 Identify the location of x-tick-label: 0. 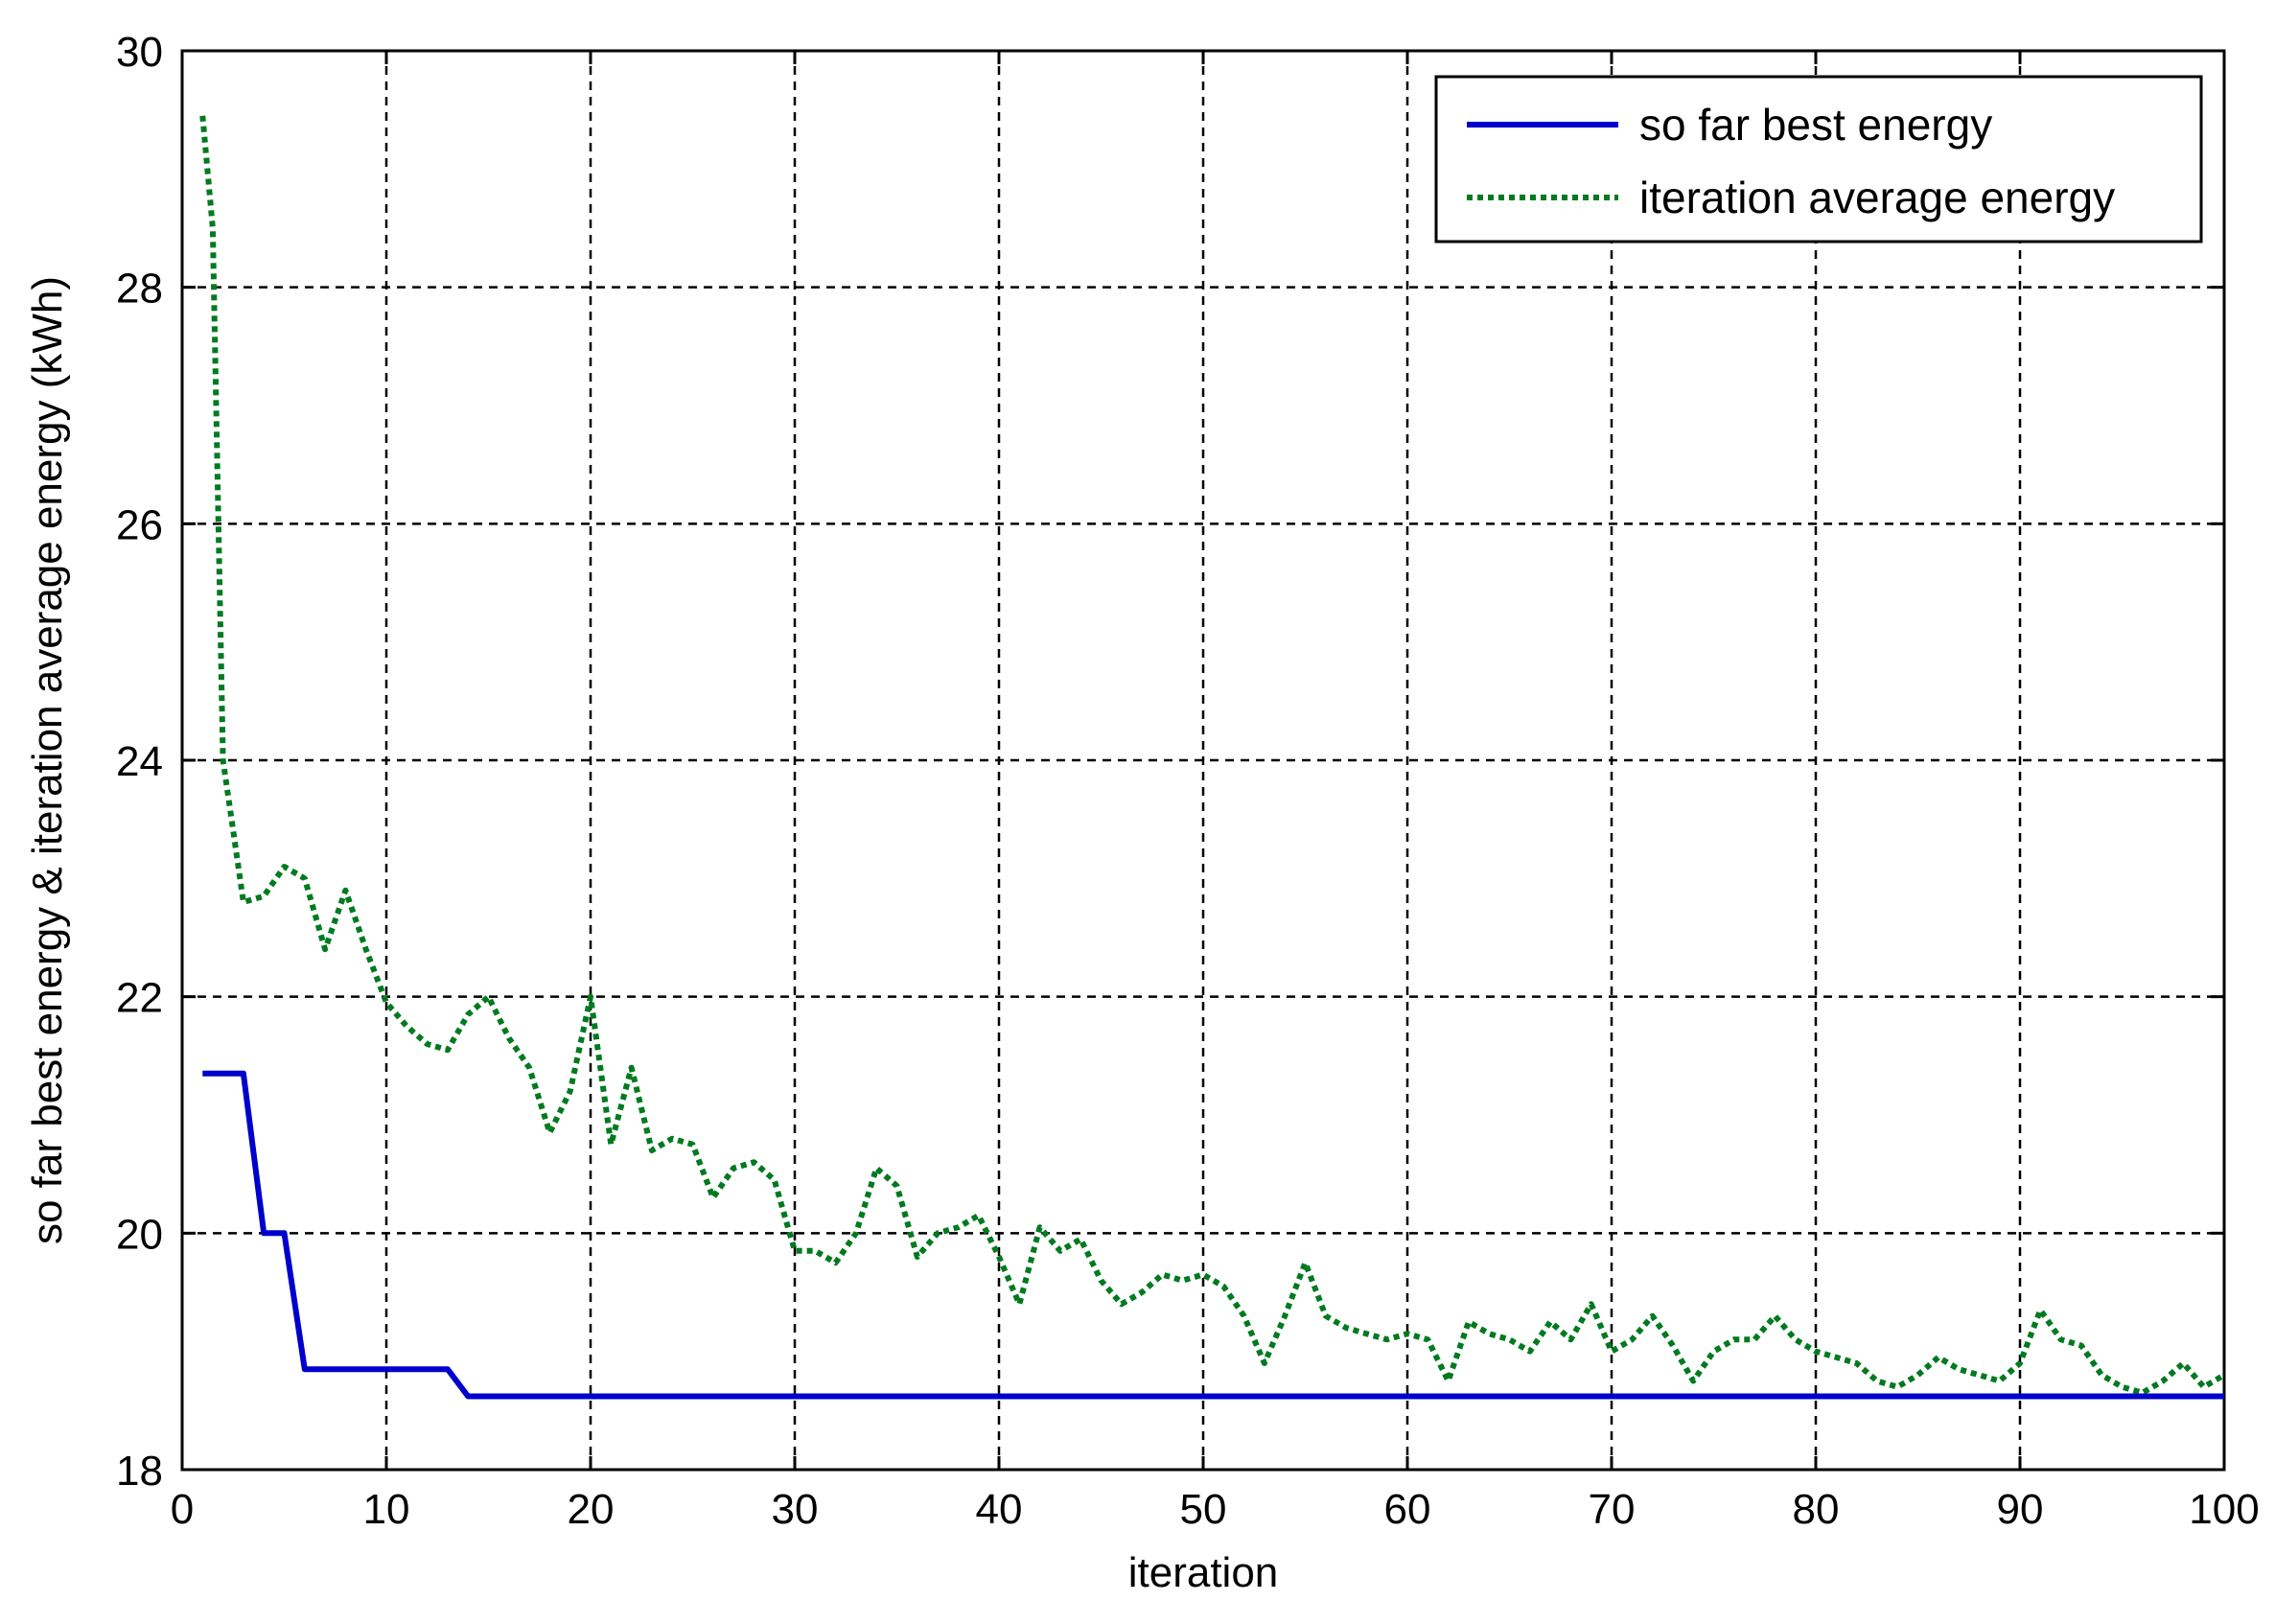
(182, 1510).